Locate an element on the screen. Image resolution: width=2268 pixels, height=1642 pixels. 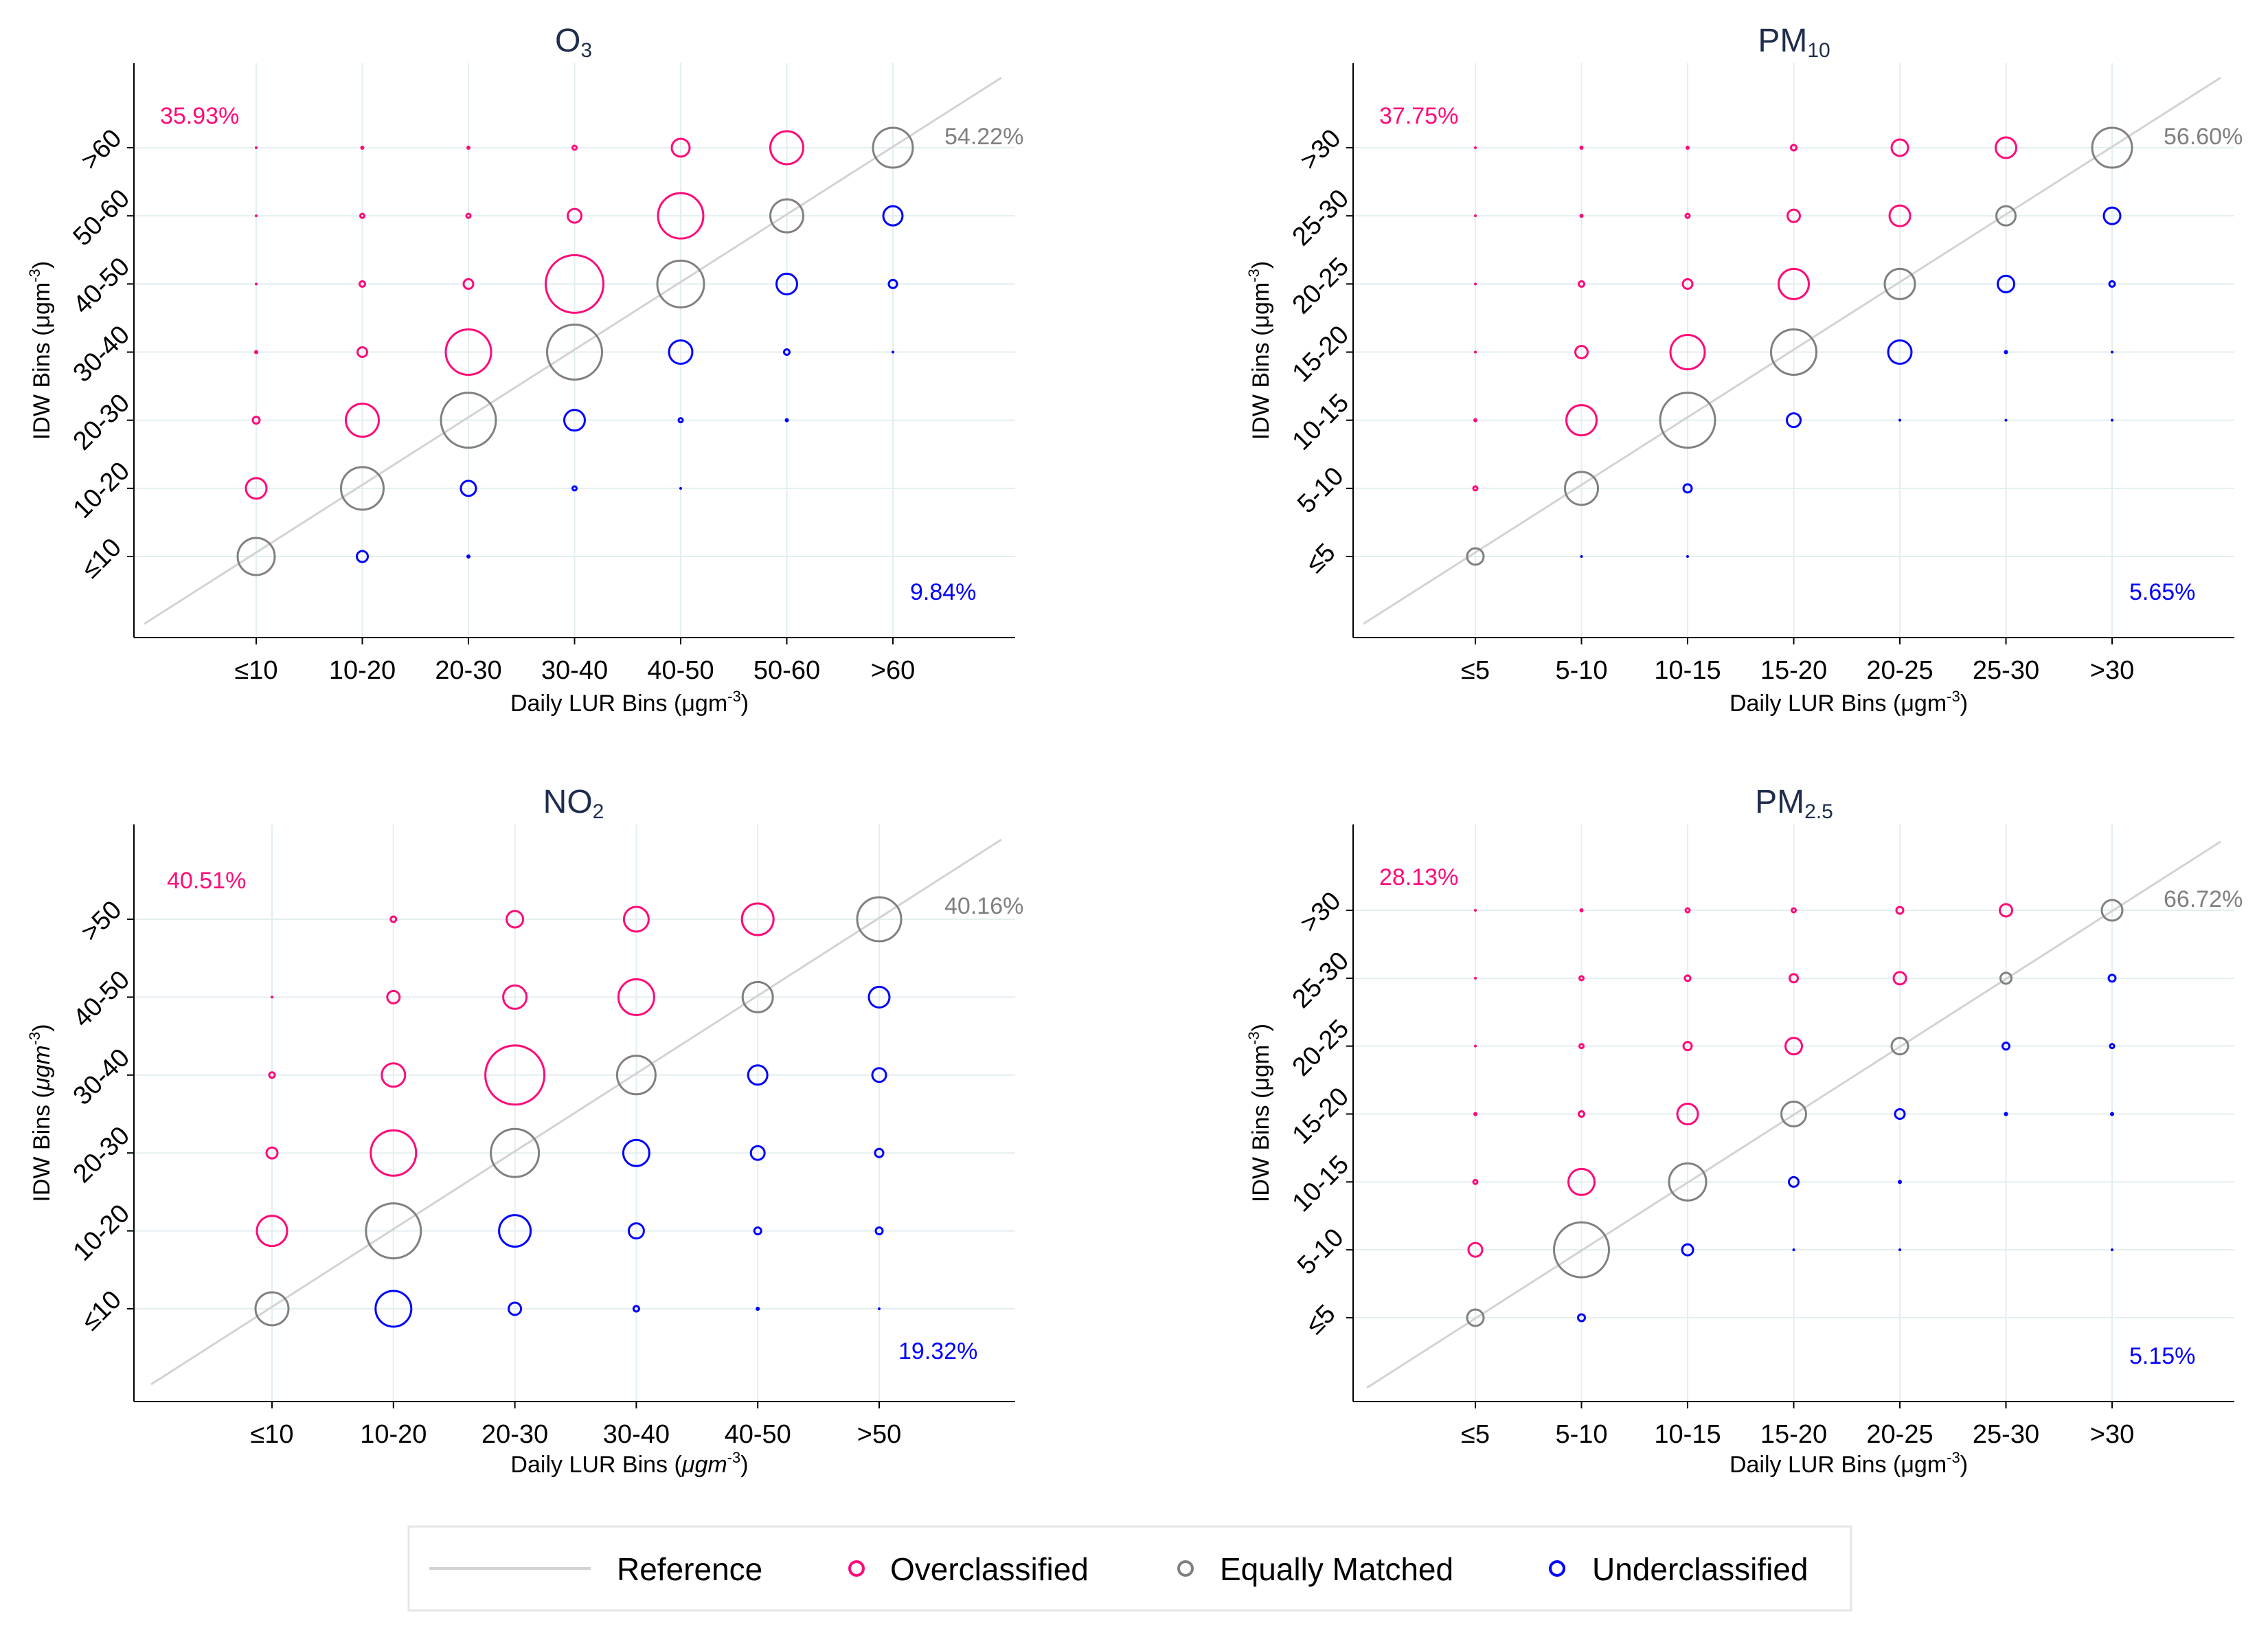
chart-title: NO2 is located at coordinates (573, 803).